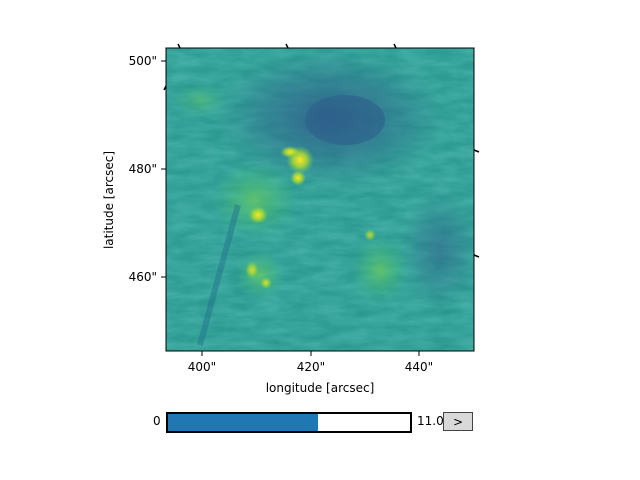 The image size is (640, 480). Describe the element at coordinates (202, 367) in the screenshot. I see `x-tick-label-400: 400"` at that location.